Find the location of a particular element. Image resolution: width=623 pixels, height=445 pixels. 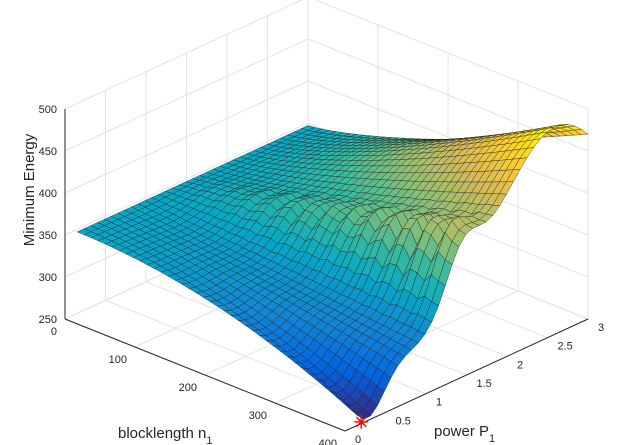

z-tick-label: 300 is located at coordinates (48, 278).